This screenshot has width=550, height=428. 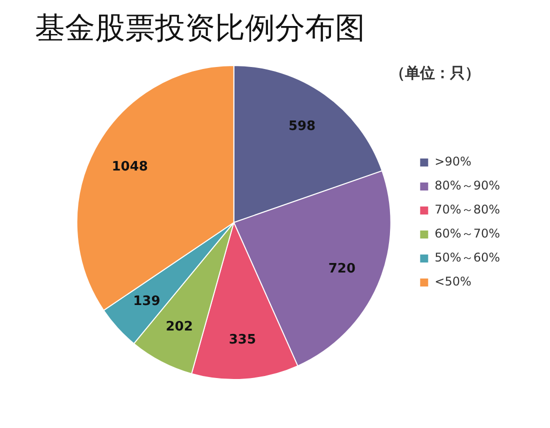 What do you see at coordinates (467, 185) in the screenshot?
I see `legend-label: 80%～90%` at bounding box center [467, 185].